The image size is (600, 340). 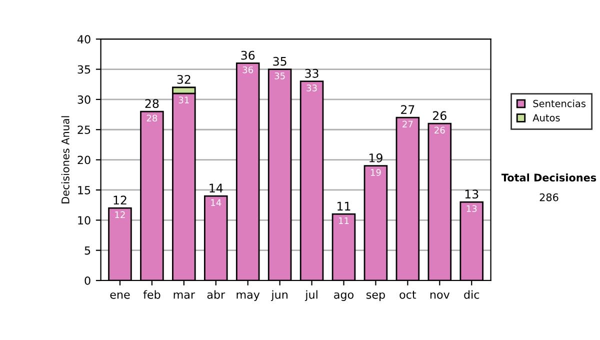 What do you see at coordinates (407, 124) in the screenshot?
I see `data-label: 27` at bounding box center [407, 124].